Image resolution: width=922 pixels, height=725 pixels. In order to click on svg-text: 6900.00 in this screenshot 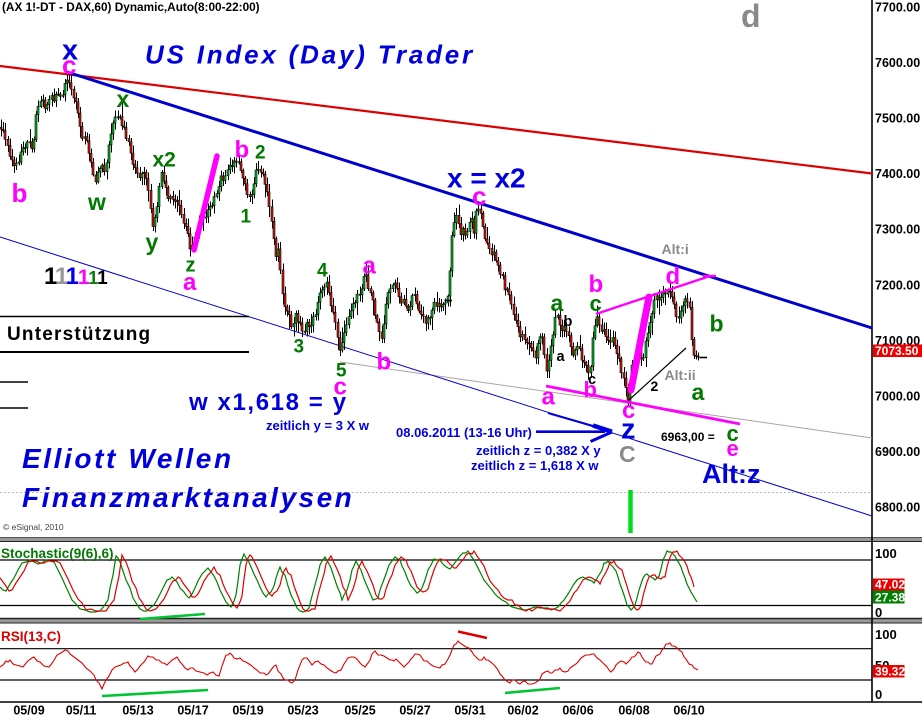, I will do `click(897, 452)`.